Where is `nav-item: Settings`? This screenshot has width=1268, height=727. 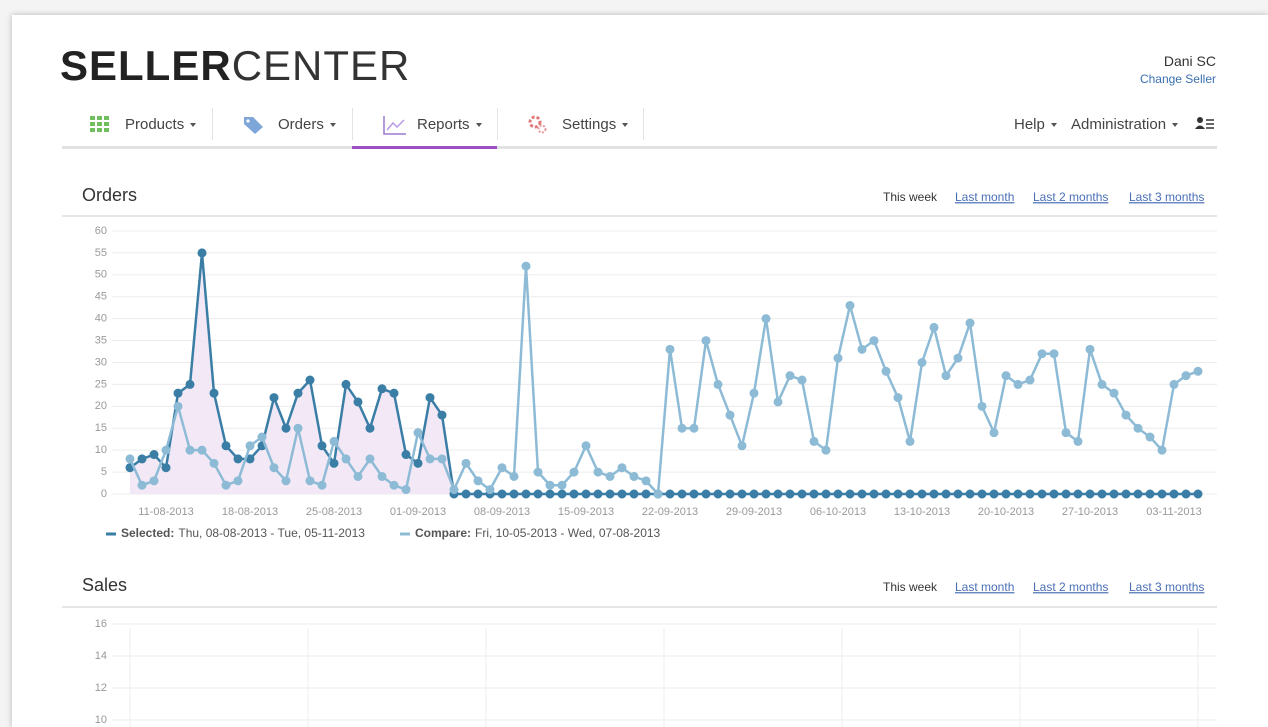
nav-item: Settings is located at coordinates (595, 124).